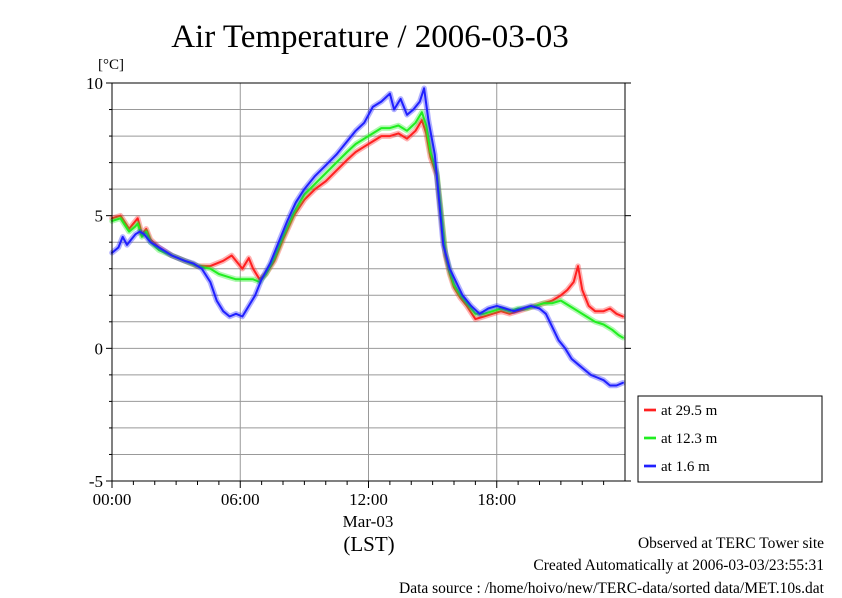  What do you see at coordinates (112, 499) in the screenshot?
I see `x-tick-label: 00:00` at bounding box center [112, 499].